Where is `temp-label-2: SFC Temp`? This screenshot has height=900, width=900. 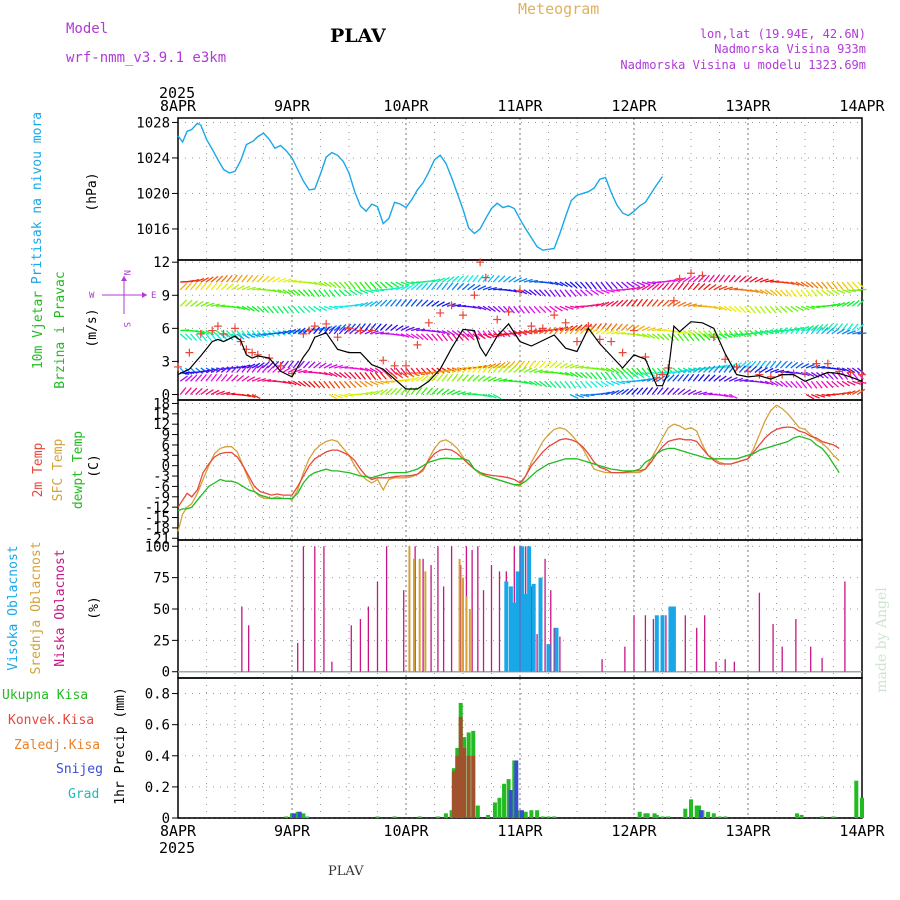 temp-label-2: SFC Temp is located at coordinates (58, 470).